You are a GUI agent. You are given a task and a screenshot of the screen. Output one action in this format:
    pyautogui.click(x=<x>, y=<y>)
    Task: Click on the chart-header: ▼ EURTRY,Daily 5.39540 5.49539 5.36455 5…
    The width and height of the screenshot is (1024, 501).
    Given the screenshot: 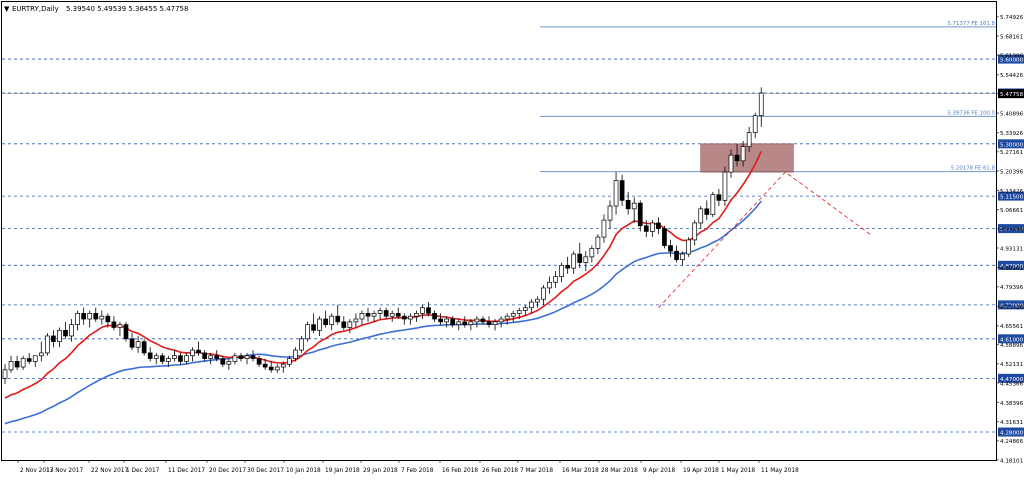 What is the action you would take?
    pyautogui.click(x=96, y=9)
    